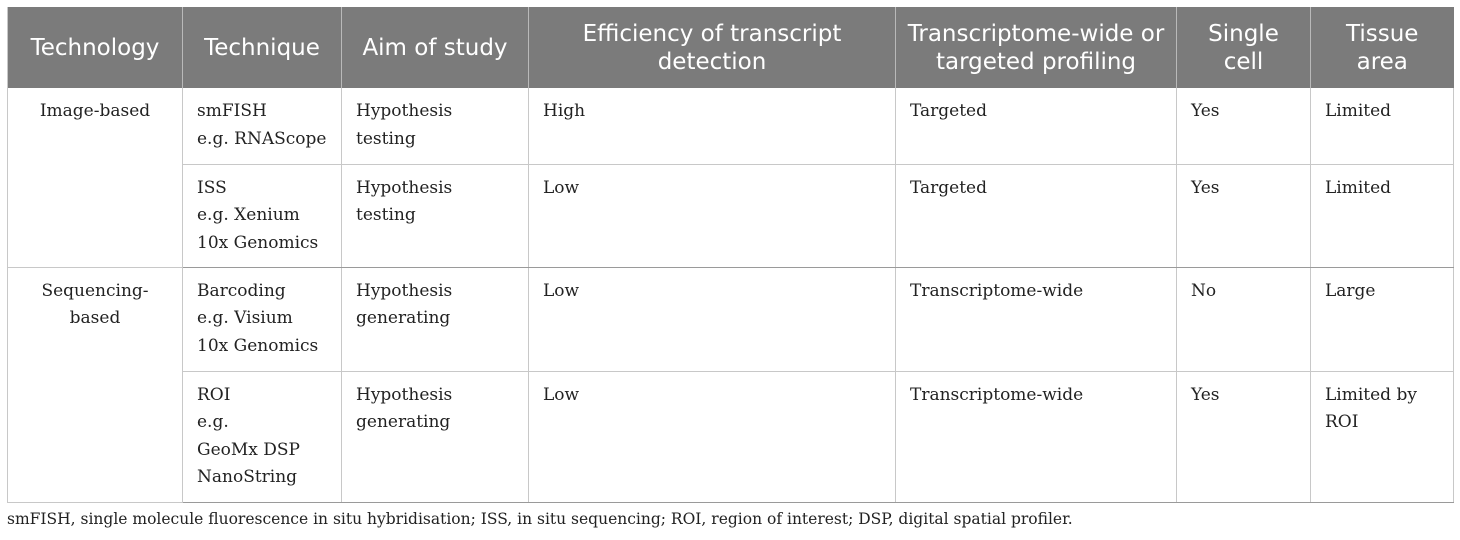  What do you see at coordinates (247, 477) in the screenshot?
I see `technique-vendor: NanoString` at bounding box center [247, 477].